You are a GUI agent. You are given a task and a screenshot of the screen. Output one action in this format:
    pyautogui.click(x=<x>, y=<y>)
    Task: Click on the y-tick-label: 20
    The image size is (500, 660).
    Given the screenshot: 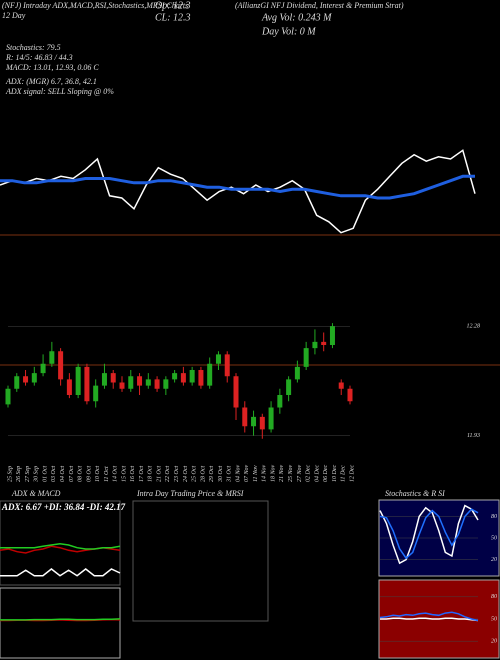 What is the action you would take?
    pyautogui.click(x=494, y=560)
    